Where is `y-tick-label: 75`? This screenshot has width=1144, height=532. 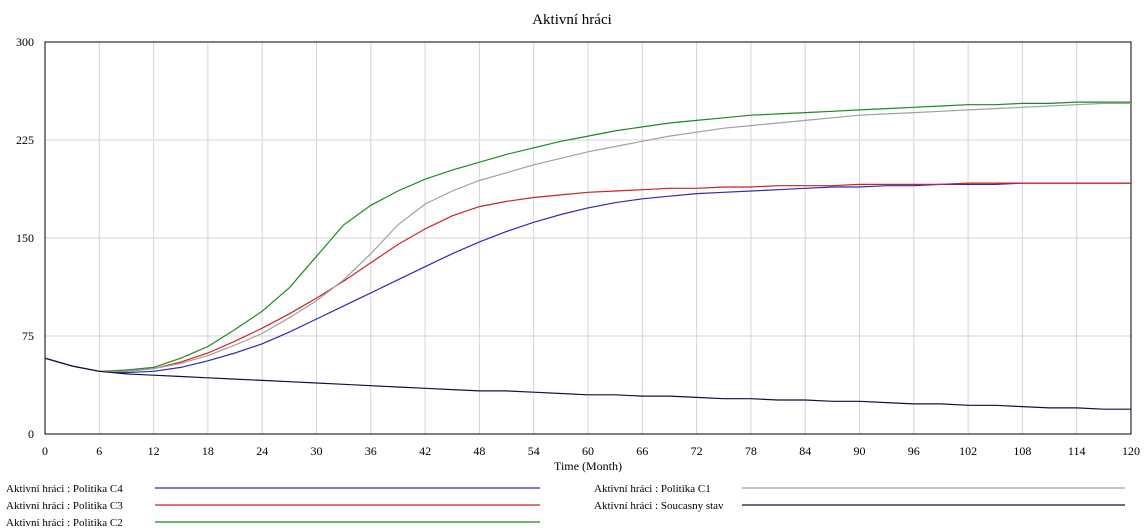 y-tick-label: 75 is located at coordinates (28, 336).